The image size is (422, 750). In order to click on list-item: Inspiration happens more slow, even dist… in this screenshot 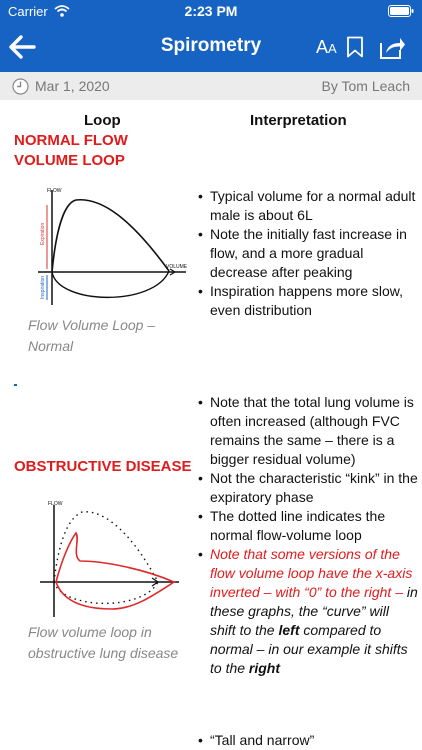, I will do `click(308, 301)`.